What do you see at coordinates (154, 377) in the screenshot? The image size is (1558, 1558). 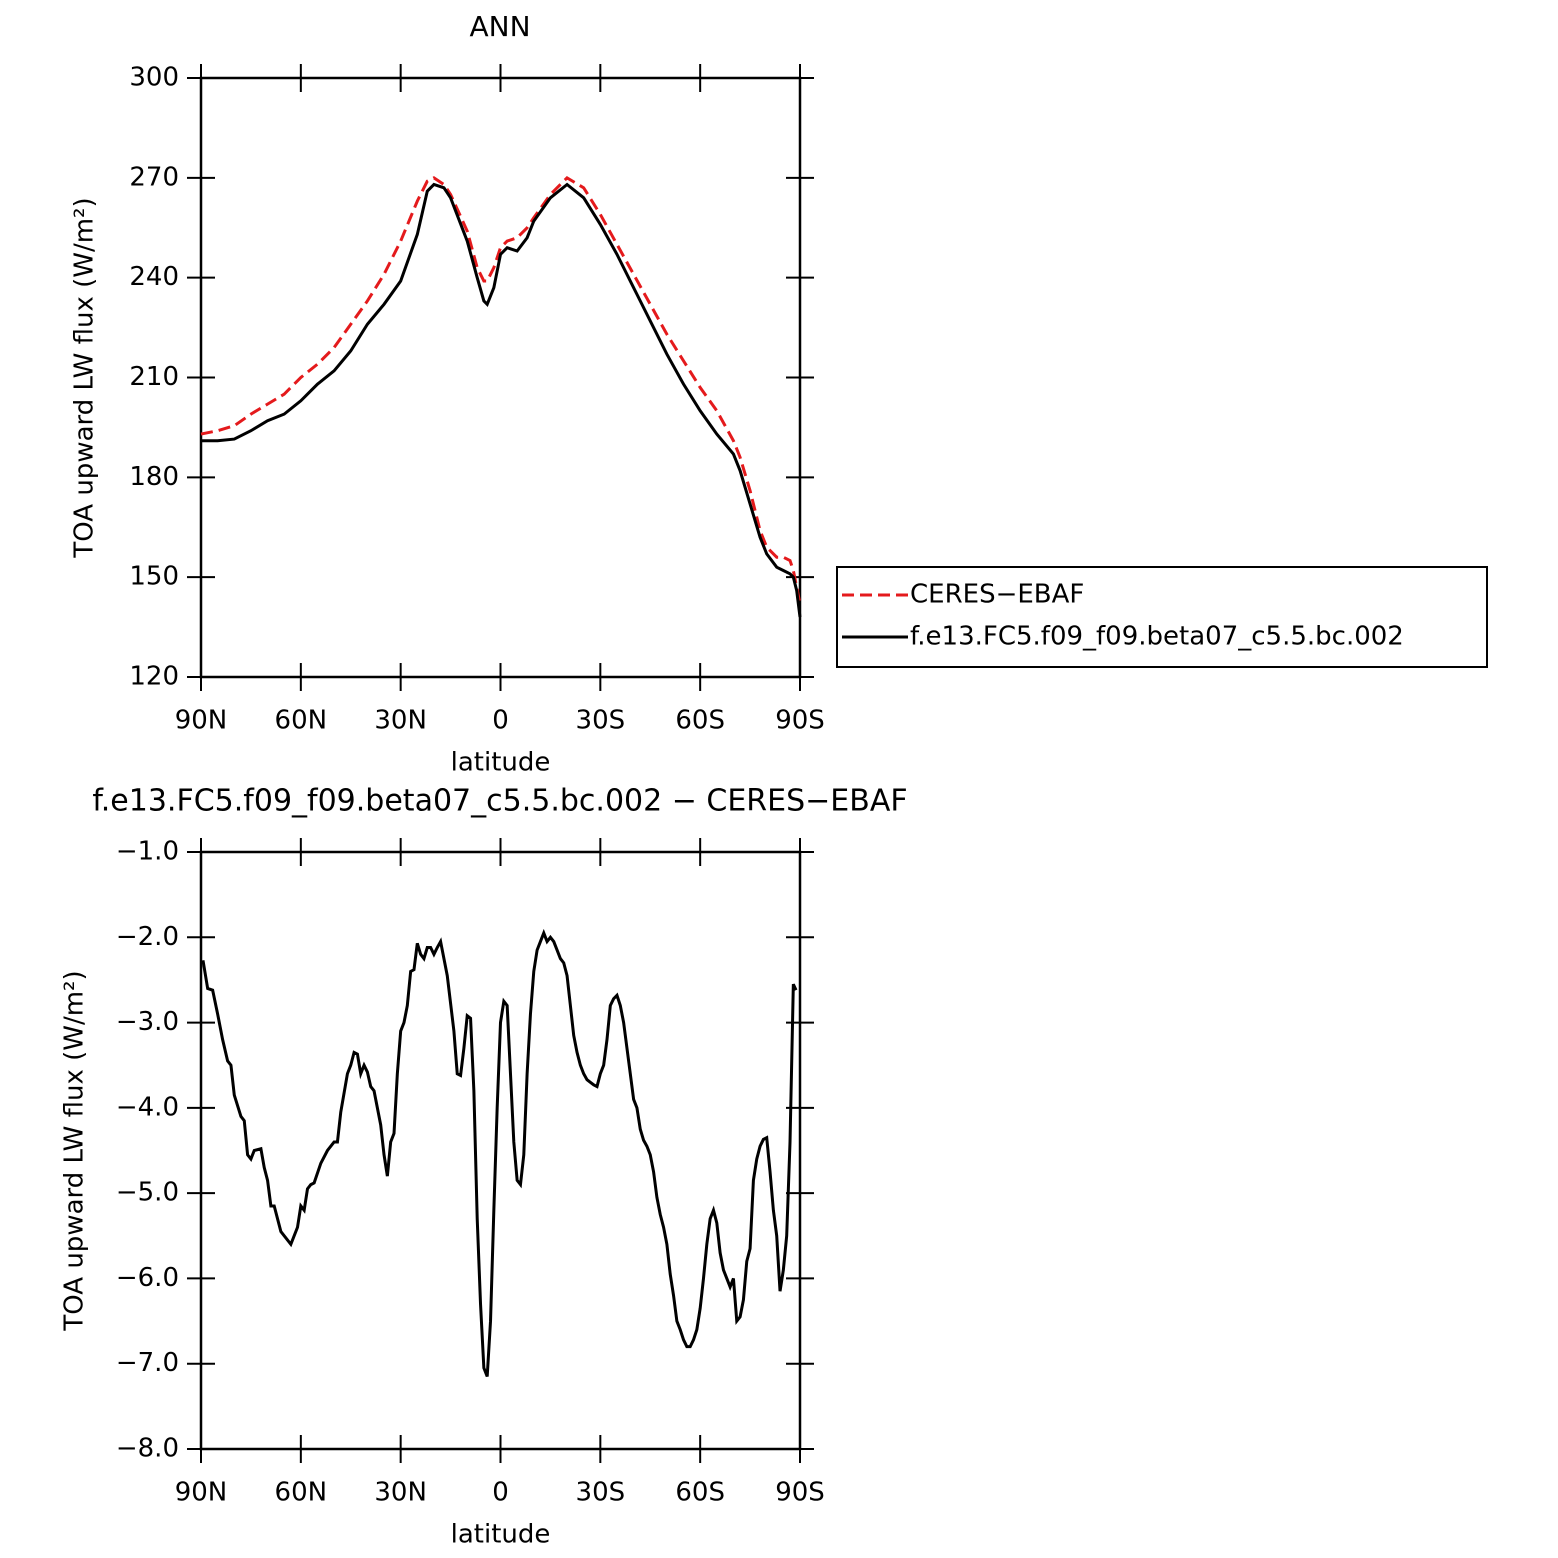 I see `y-tick-label: 210` at bounding box center [154, 377].